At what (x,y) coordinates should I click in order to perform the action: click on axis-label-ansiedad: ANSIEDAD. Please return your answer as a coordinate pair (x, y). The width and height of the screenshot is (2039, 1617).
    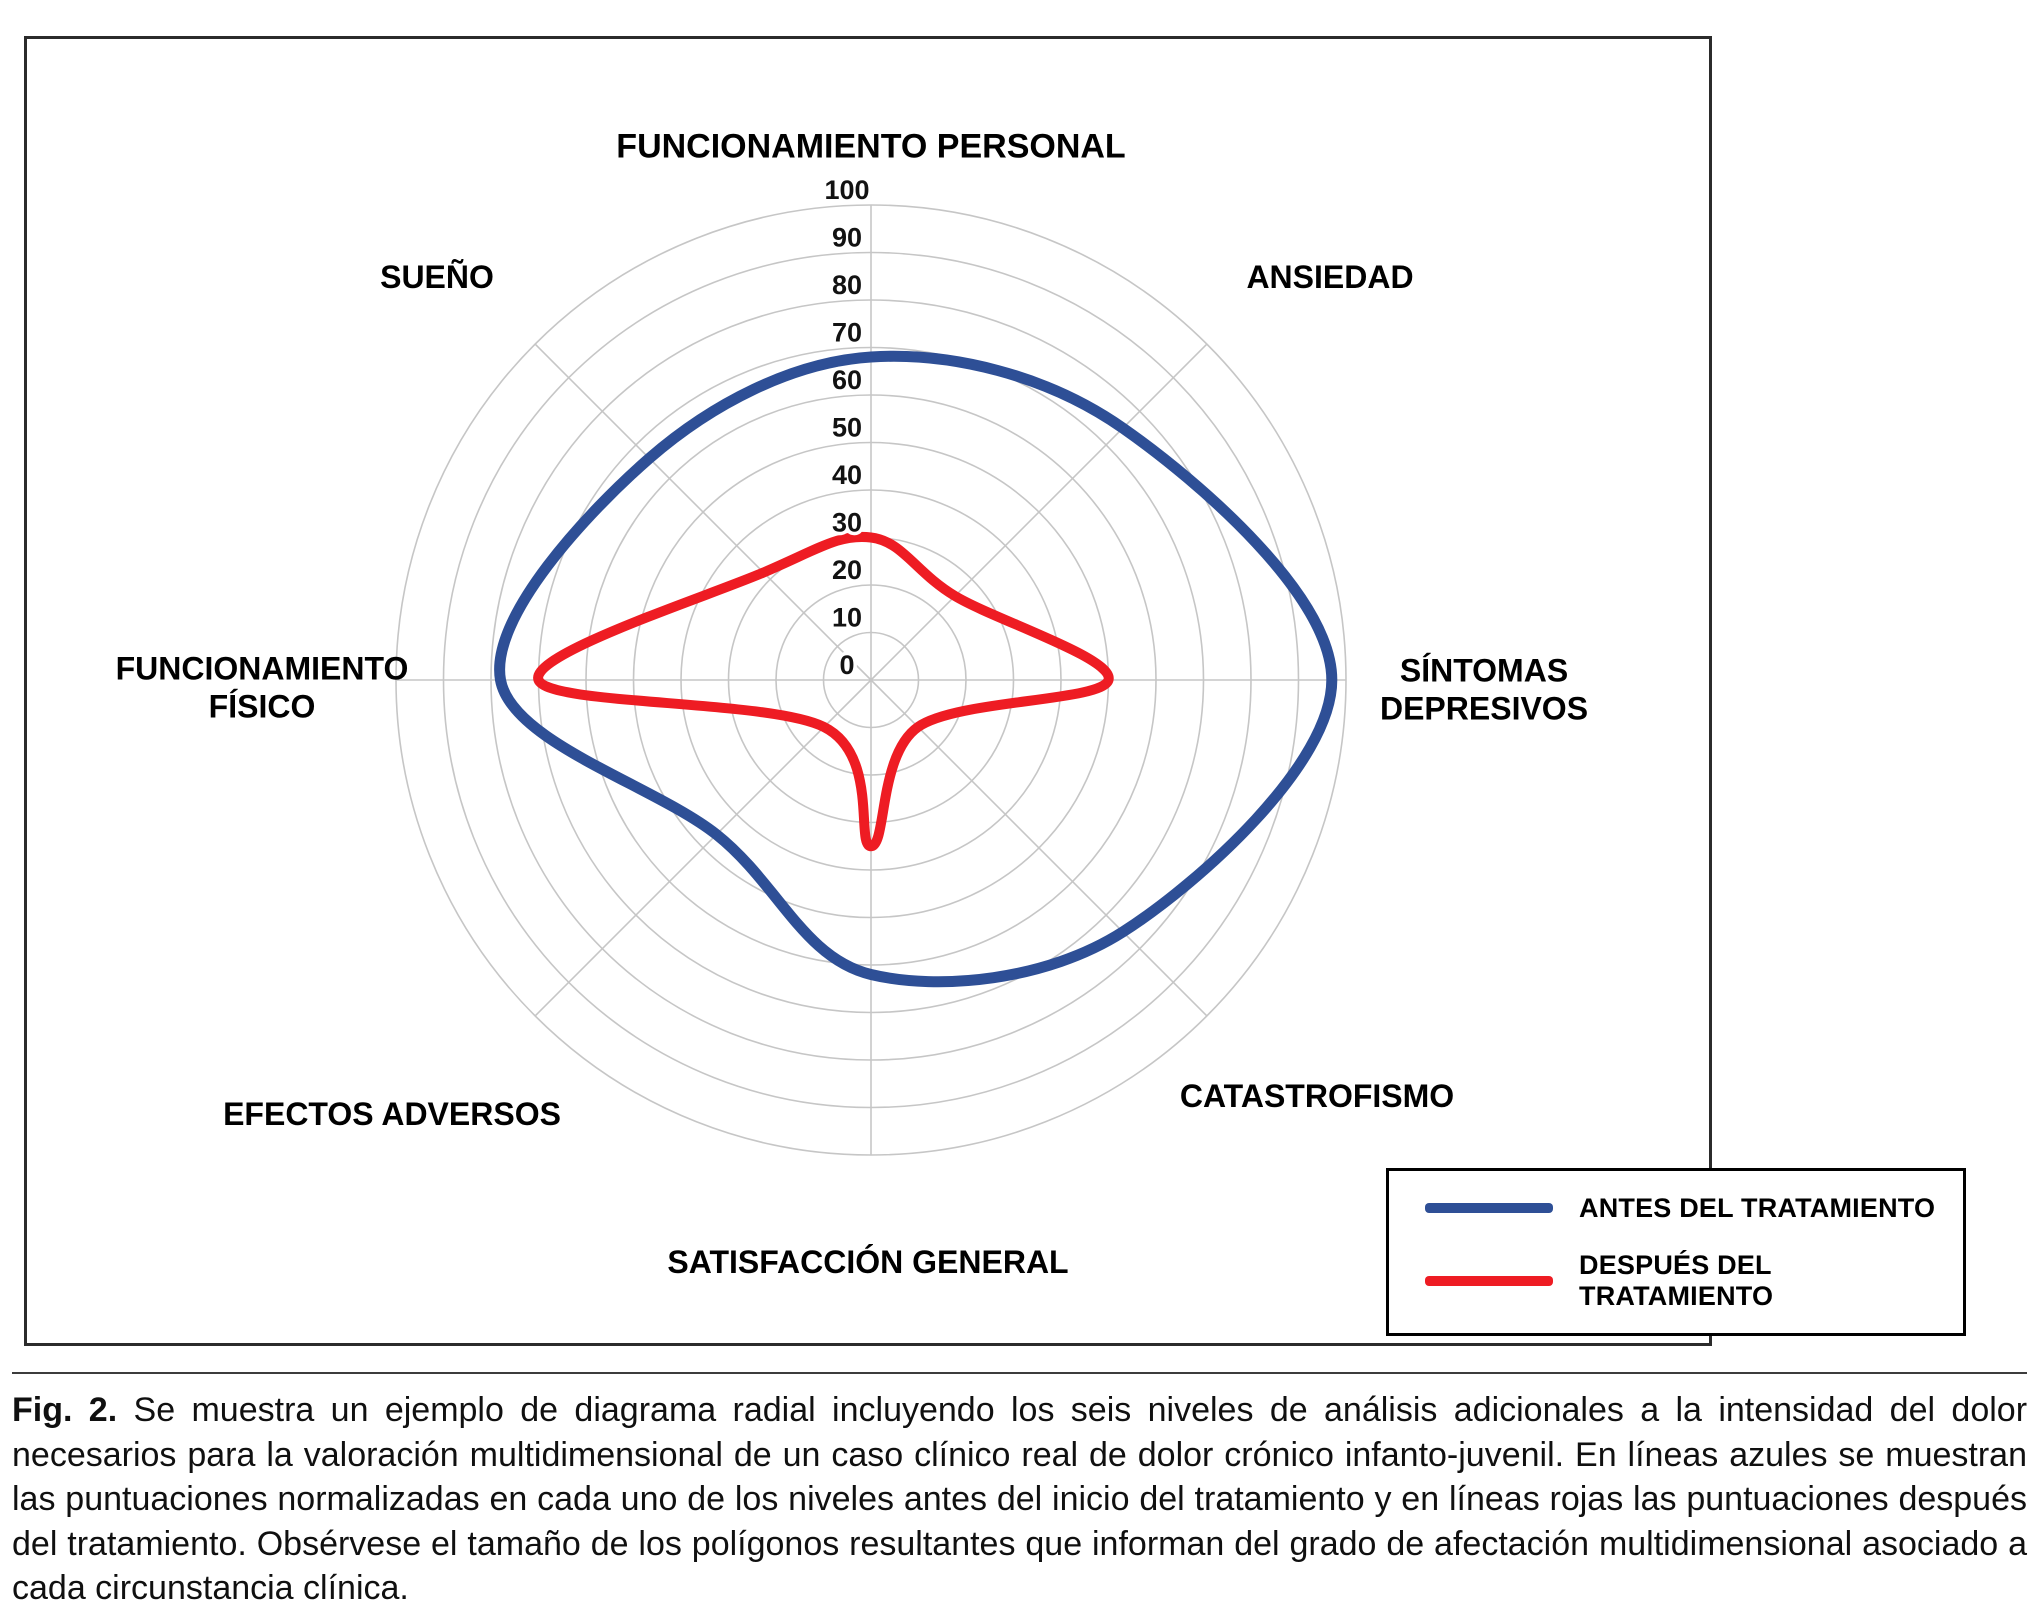
    Looking at the image, I should click on (1330, 276).